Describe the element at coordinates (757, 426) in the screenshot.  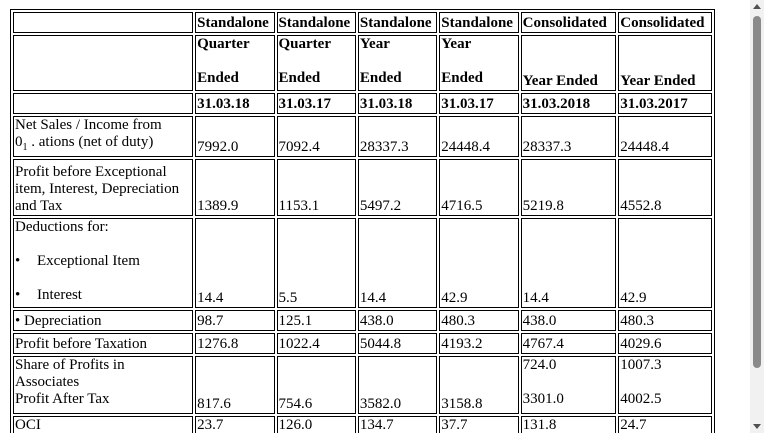
I see `scroll-down-arrow-icon` at that location.